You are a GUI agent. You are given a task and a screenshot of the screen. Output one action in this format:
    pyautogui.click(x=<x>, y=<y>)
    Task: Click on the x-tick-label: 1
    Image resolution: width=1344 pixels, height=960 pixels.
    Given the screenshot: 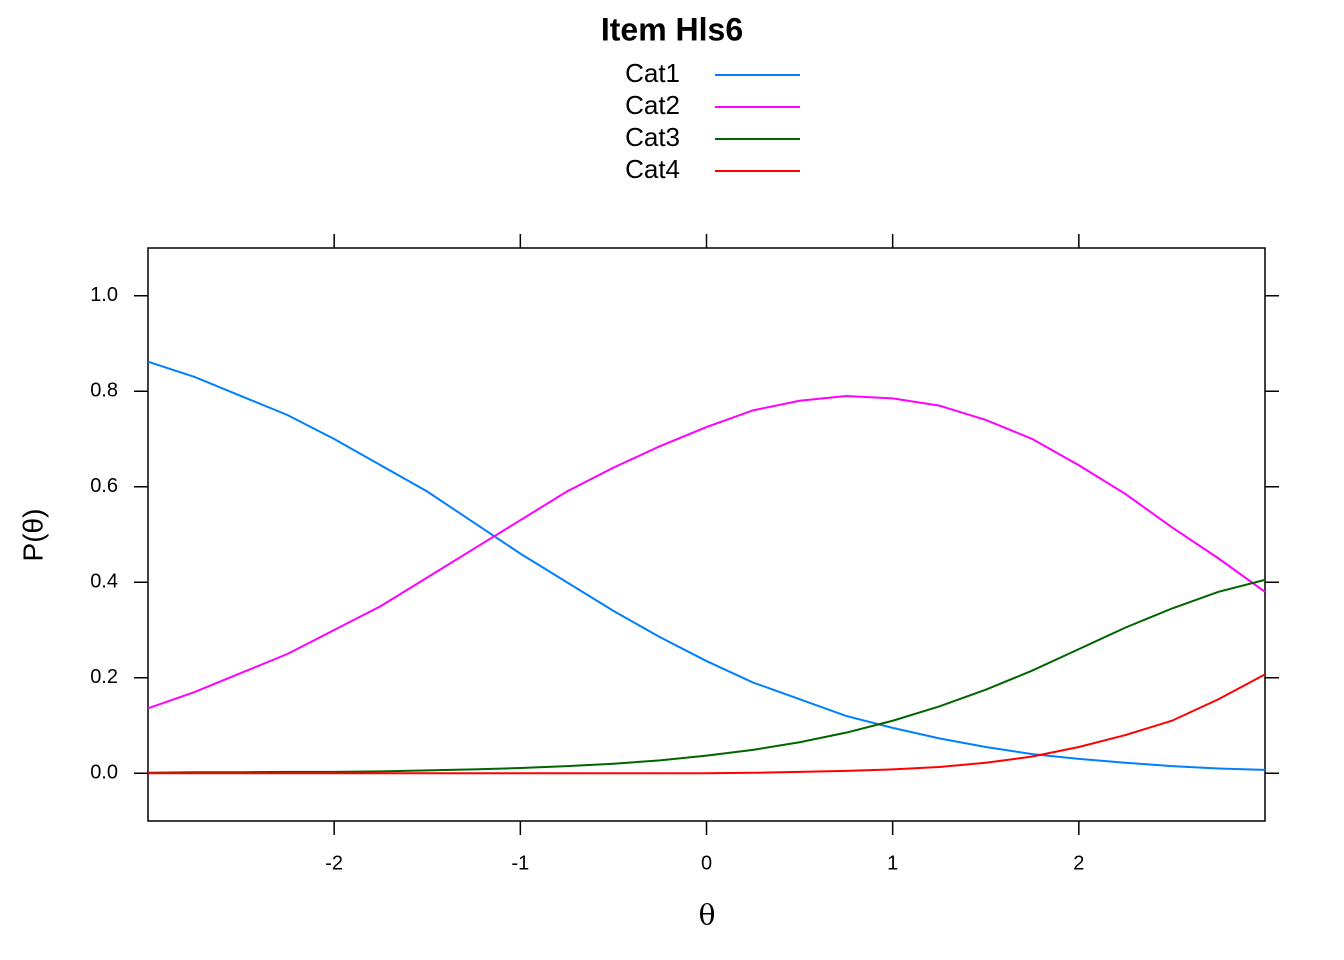 What is the action you would take?
    pyautogui.click(x=892, y=863)
    